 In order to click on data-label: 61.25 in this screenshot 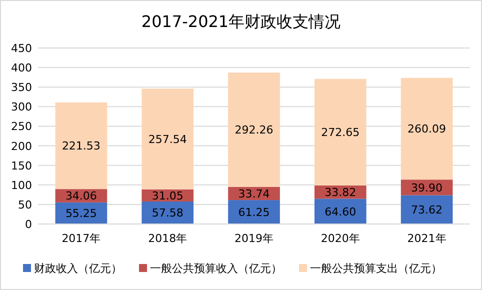, I will do `click(254, 213)`.